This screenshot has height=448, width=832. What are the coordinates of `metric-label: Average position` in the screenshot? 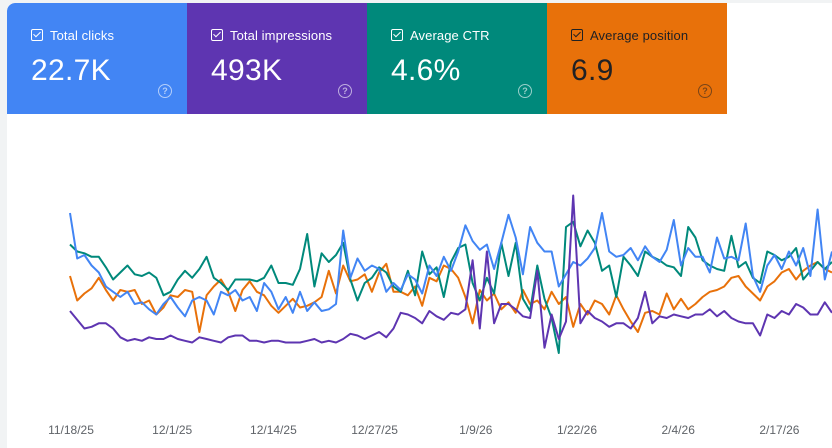 It's located at (639, 35).